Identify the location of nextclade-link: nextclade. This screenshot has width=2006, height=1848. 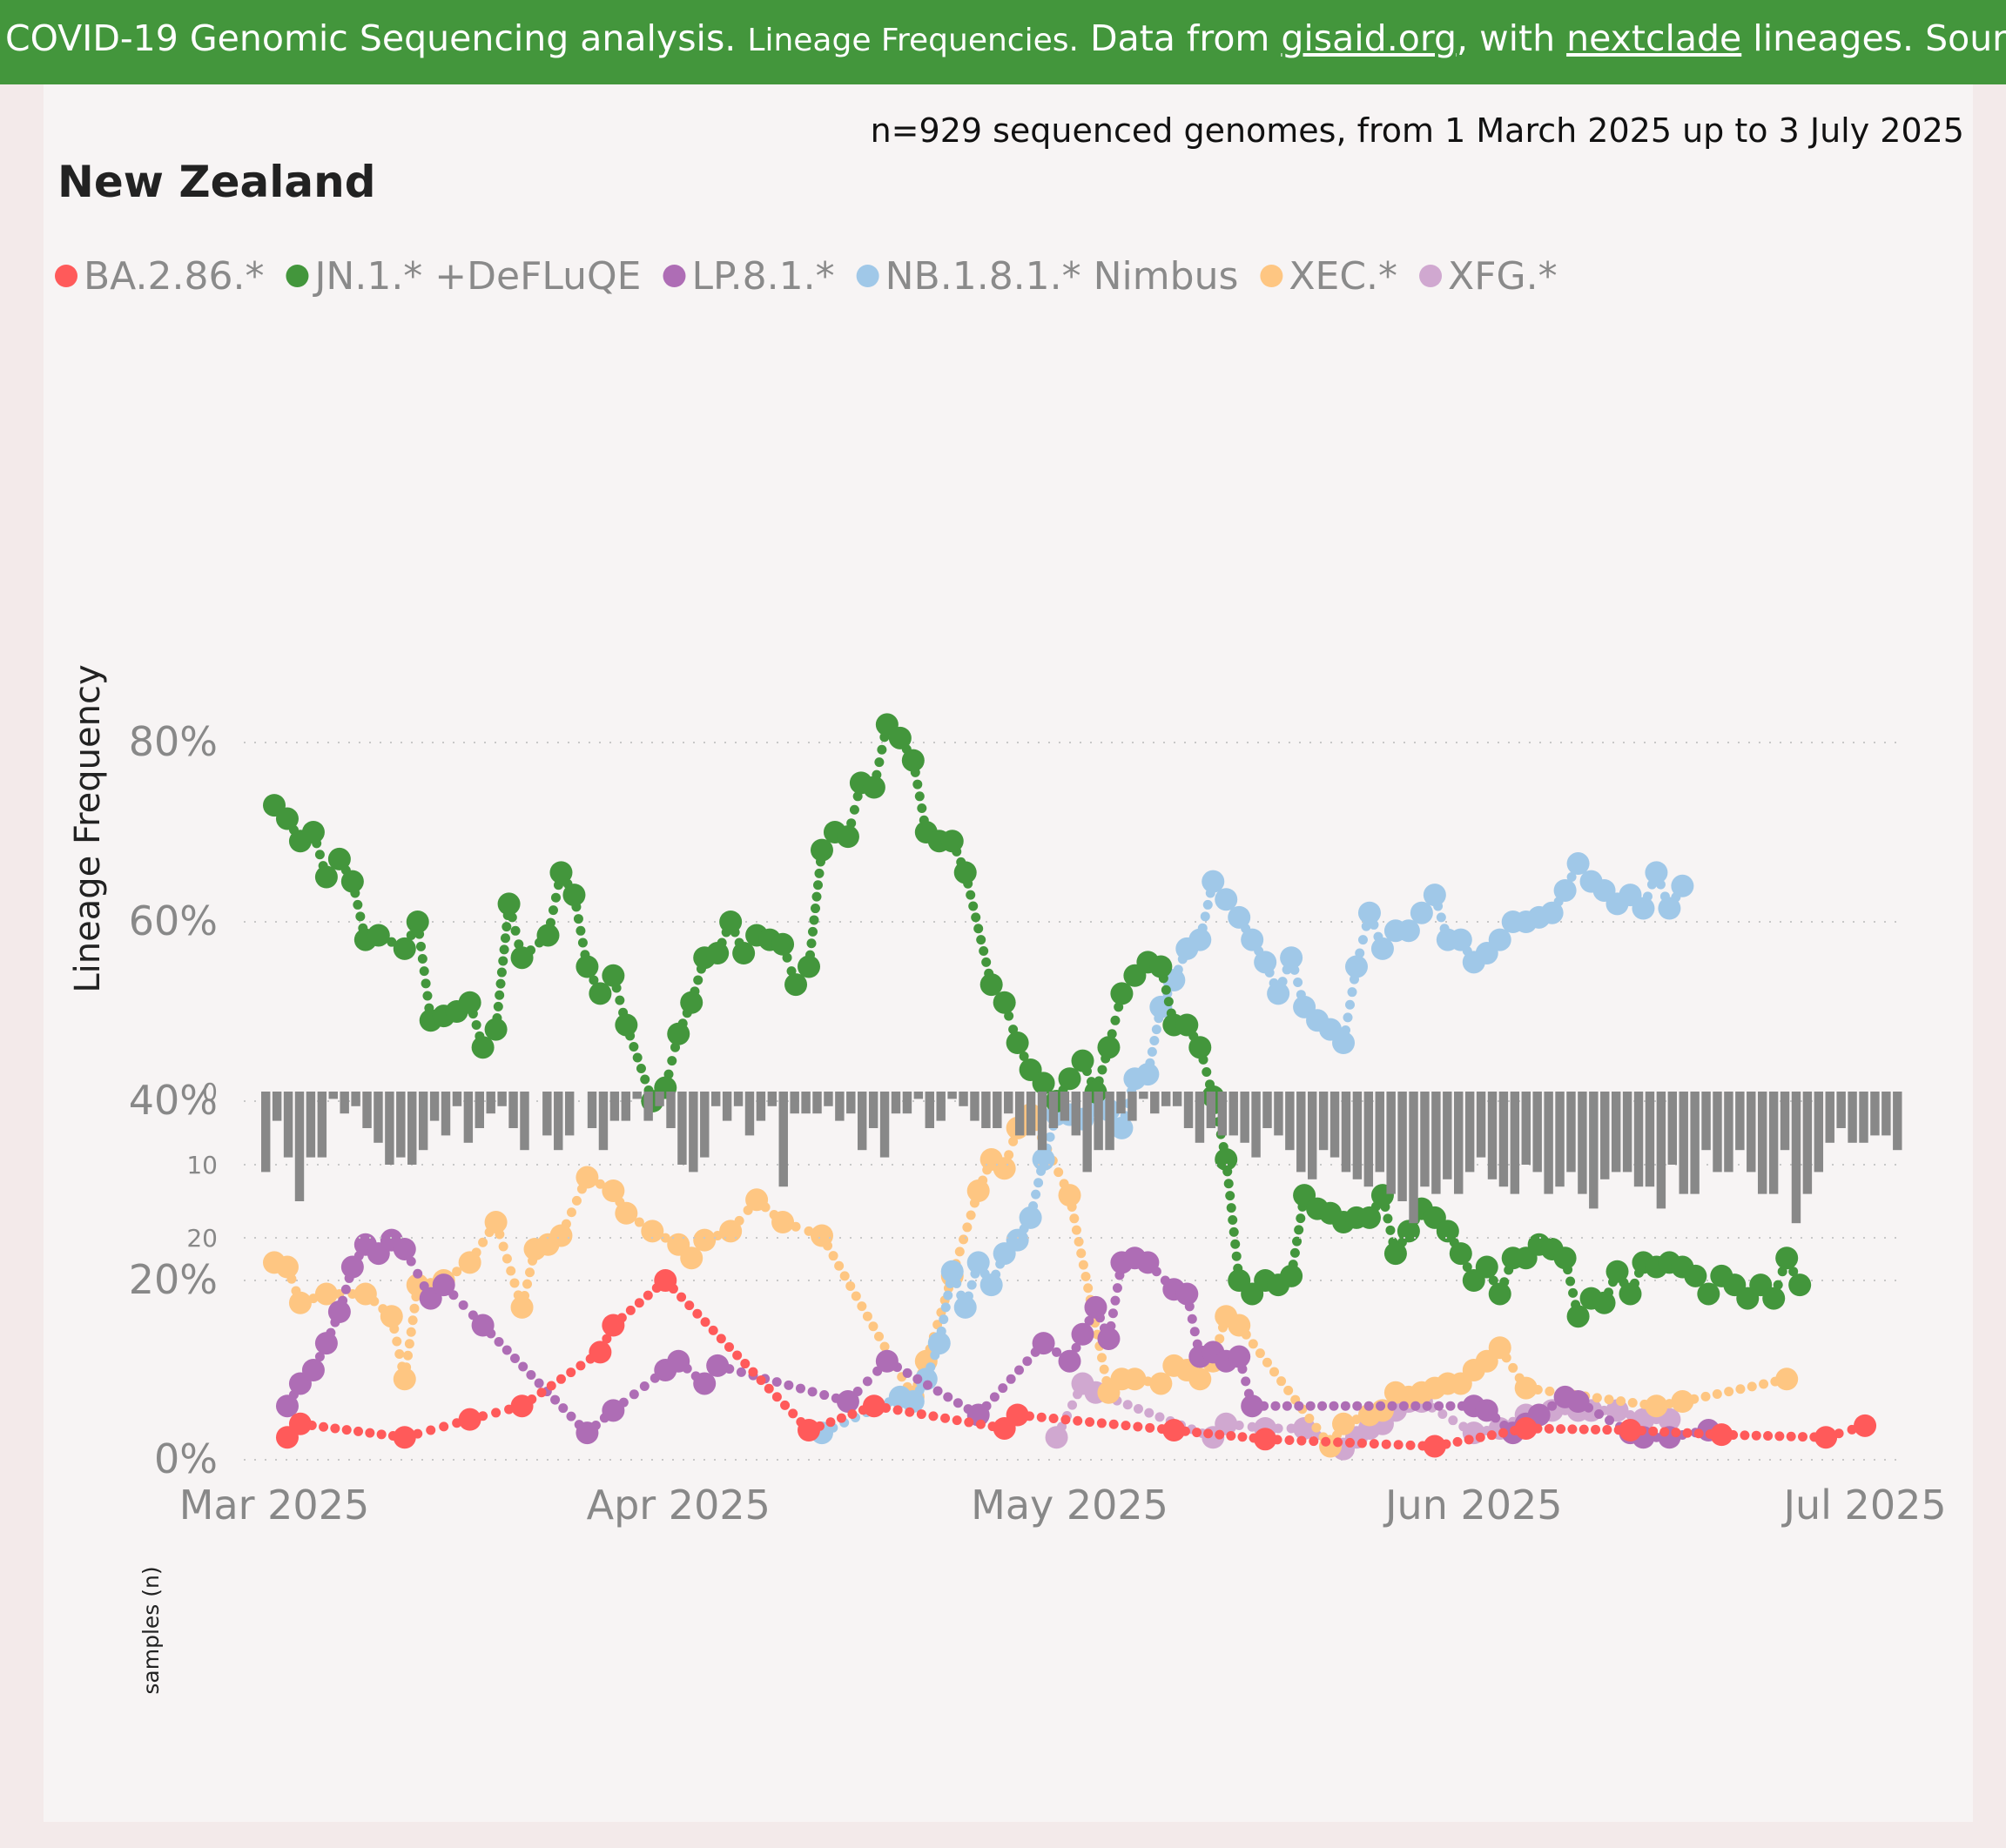
(1654, 38).